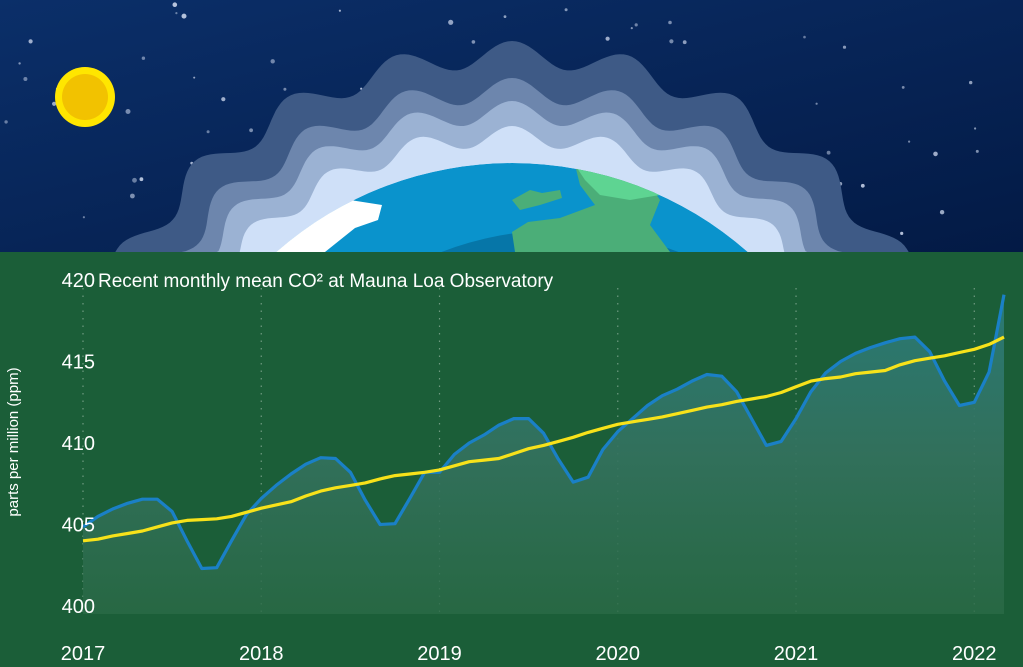 This screenshot has height=667, width=1023. Describe the element at coordinates (13, 441) in the screenshot. I see `y-axis-label: parts per million (ppm)` at that location.